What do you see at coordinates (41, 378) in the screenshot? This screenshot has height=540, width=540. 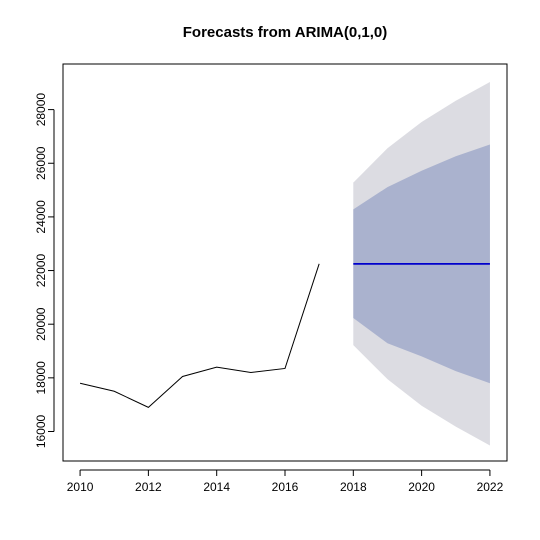 I see `y-tick-label: 18000` at bounding box center [41, 378].